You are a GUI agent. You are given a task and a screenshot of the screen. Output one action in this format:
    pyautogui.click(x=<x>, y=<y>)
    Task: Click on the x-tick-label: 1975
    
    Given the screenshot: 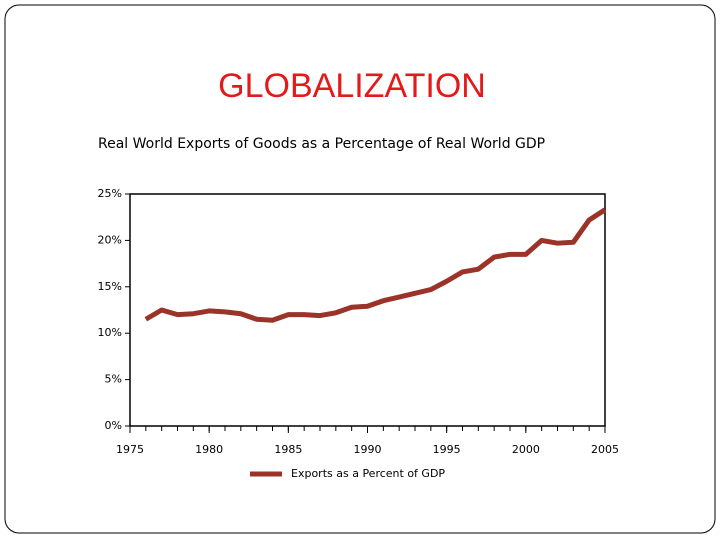 What is the action you would take?
    pyautogui.click(x=130, y=449)
    